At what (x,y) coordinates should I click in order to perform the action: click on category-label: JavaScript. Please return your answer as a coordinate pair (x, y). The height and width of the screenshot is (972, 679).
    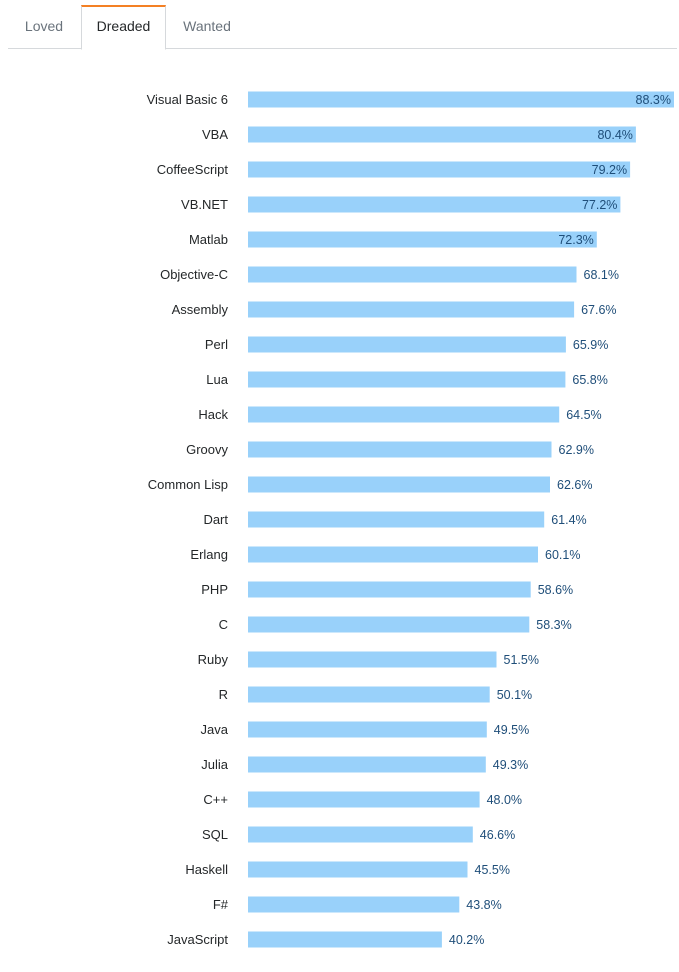
    Looking at the image, I should click on (197, 939).